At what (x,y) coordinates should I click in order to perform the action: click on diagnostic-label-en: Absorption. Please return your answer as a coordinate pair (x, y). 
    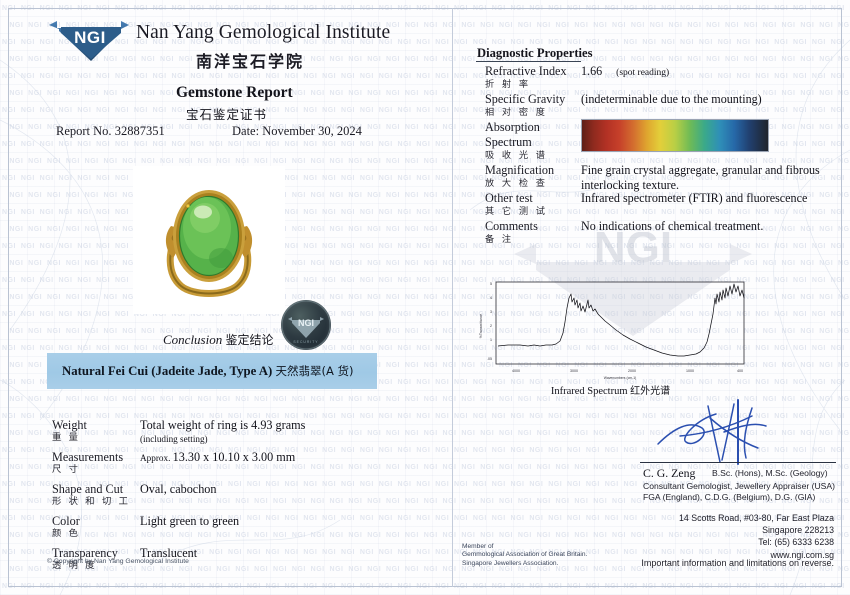
    Looking at the image, I should click on (512, 127).